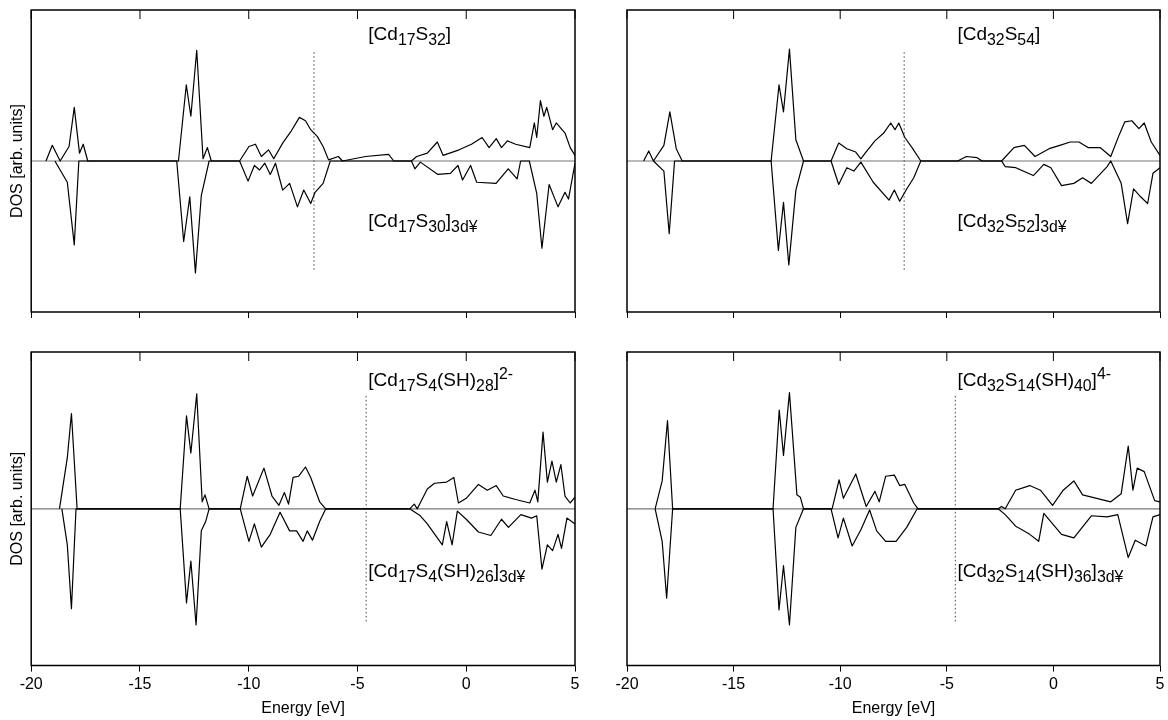 This screenshot has width=1168, height=720. What do you see at coordinates (441, 380) in the screenshot?
I see `legend-label: [Cd$_{17}$S$_{4}$(SH)$_{28}$]$^{2-}$` at bounding box center [441, 380].